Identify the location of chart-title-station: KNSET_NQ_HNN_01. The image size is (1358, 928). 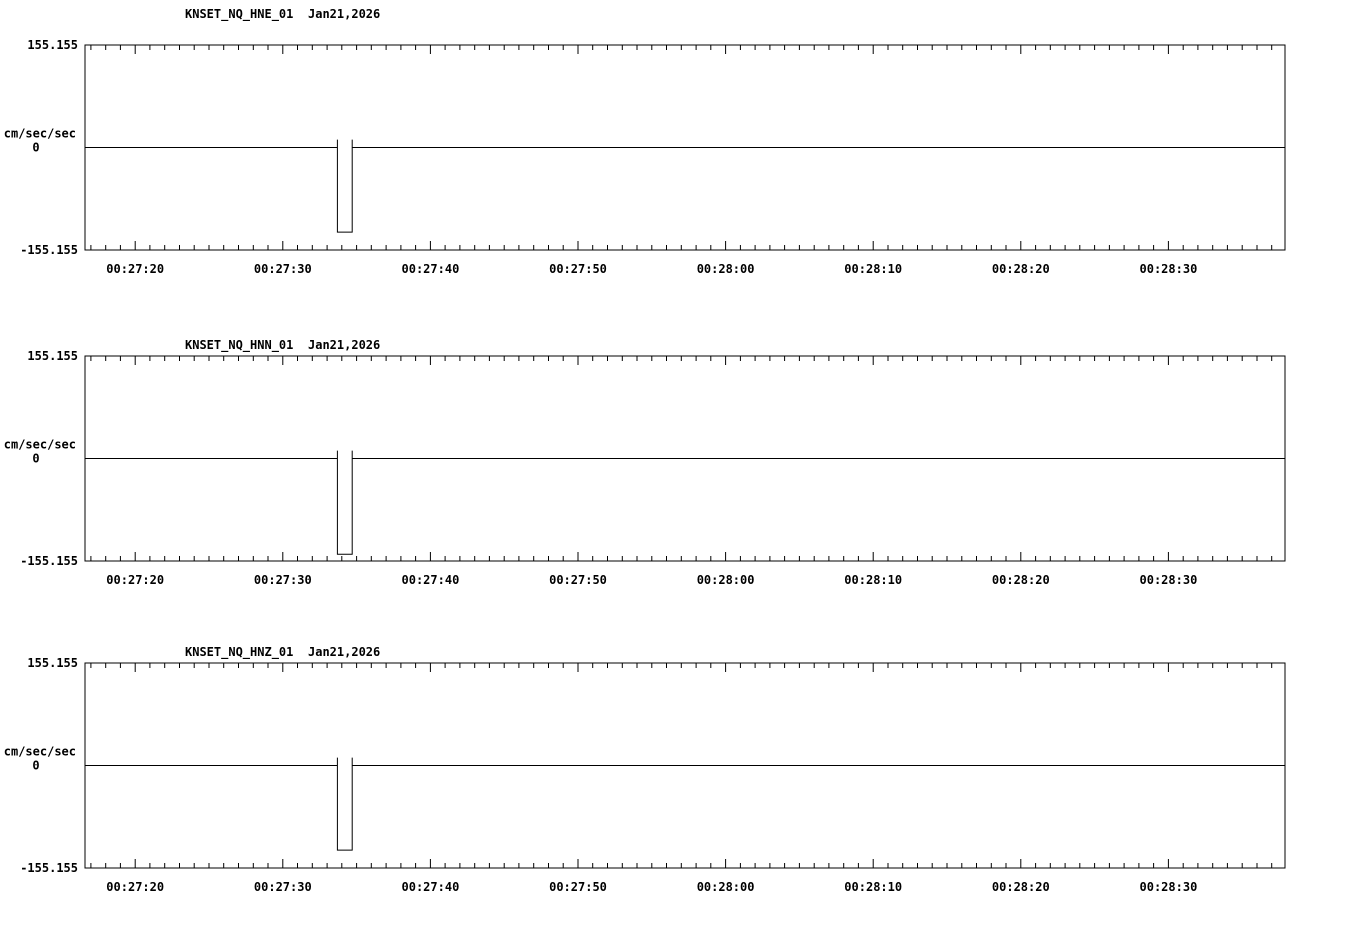
(239, 345).